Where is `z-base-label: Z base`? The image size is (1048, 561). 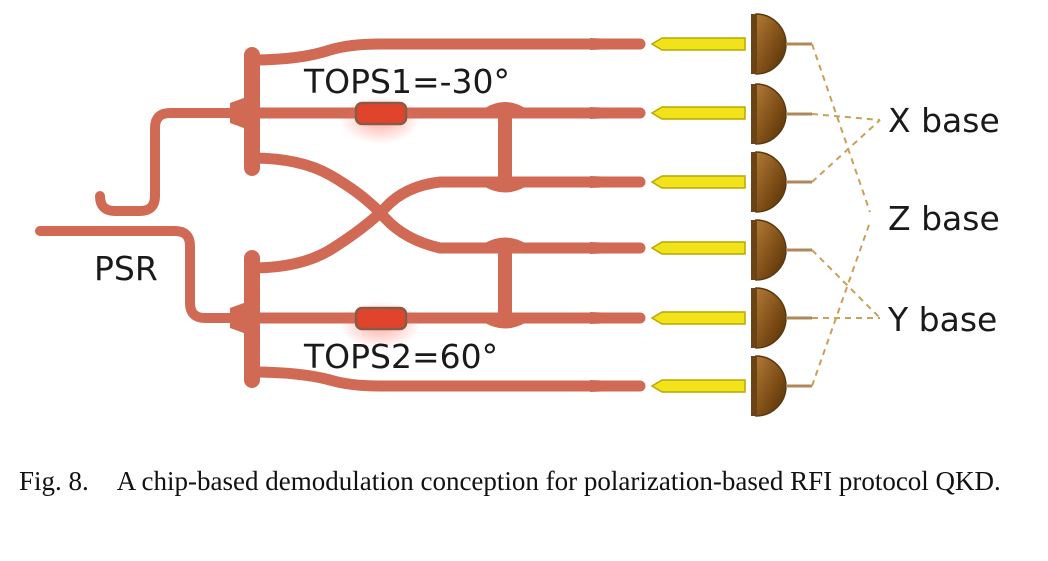 z-base-label: Z base is located at coordinates (944, 218).